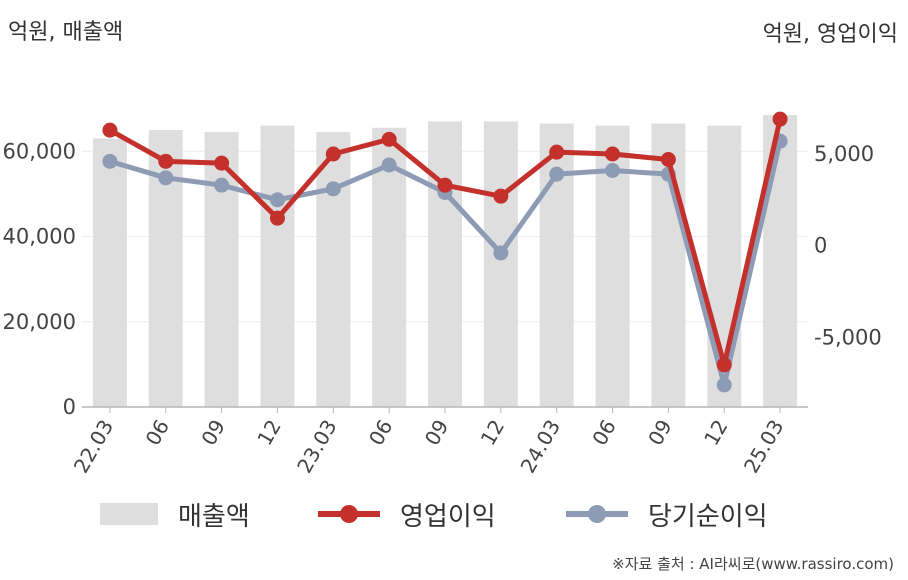  What do you see at coordinates (763, 447) in the screenshot?
I see `x-tick-label: 25.03` at bounding box center [763, 447].